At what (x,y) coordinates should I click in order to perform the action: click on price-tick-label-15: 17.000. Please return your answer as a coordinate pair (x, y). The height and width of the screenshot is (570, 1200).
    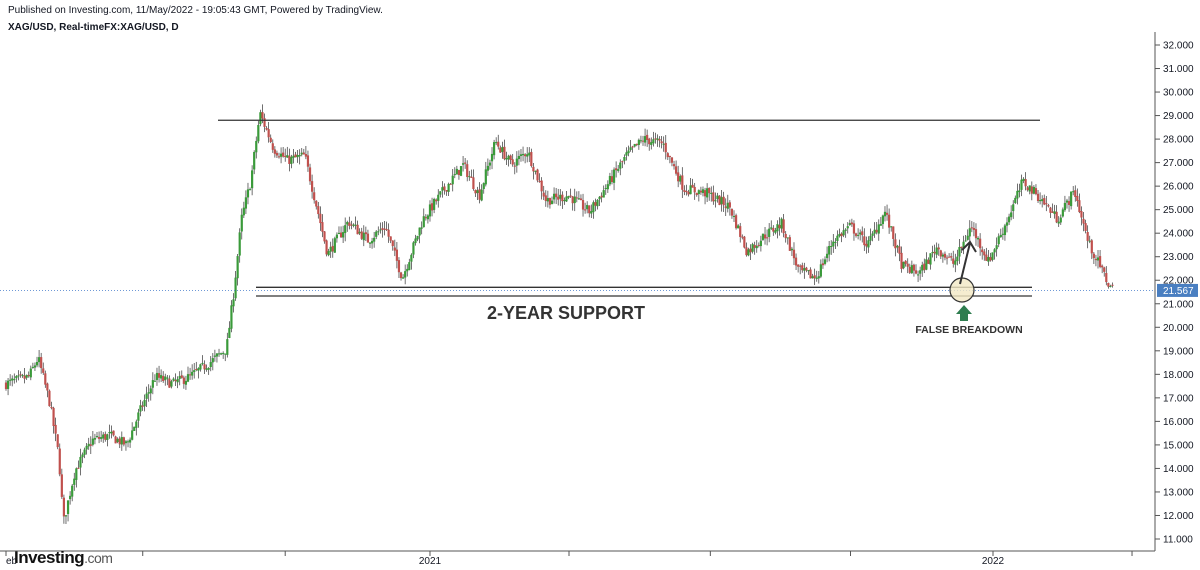
    Looking at the image, I should click on (1178, 398).